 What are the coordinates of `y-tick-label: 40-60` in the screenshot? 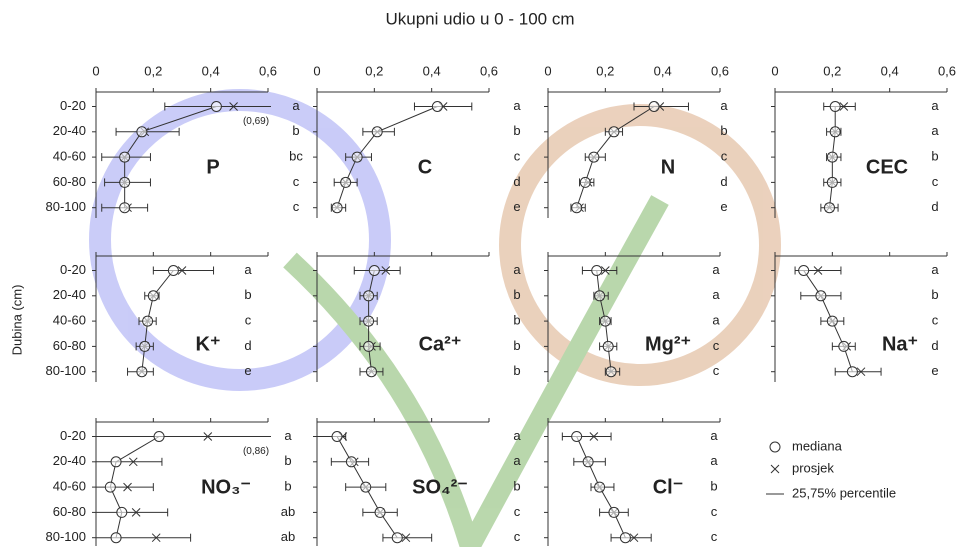 It's located at (69, 320).